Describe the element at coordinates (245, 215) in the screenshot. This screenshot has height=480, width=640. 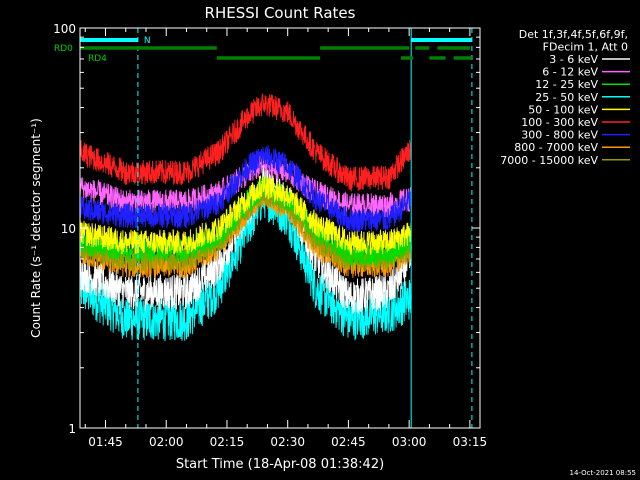
I see `series-line-50-100-kev` at that location.